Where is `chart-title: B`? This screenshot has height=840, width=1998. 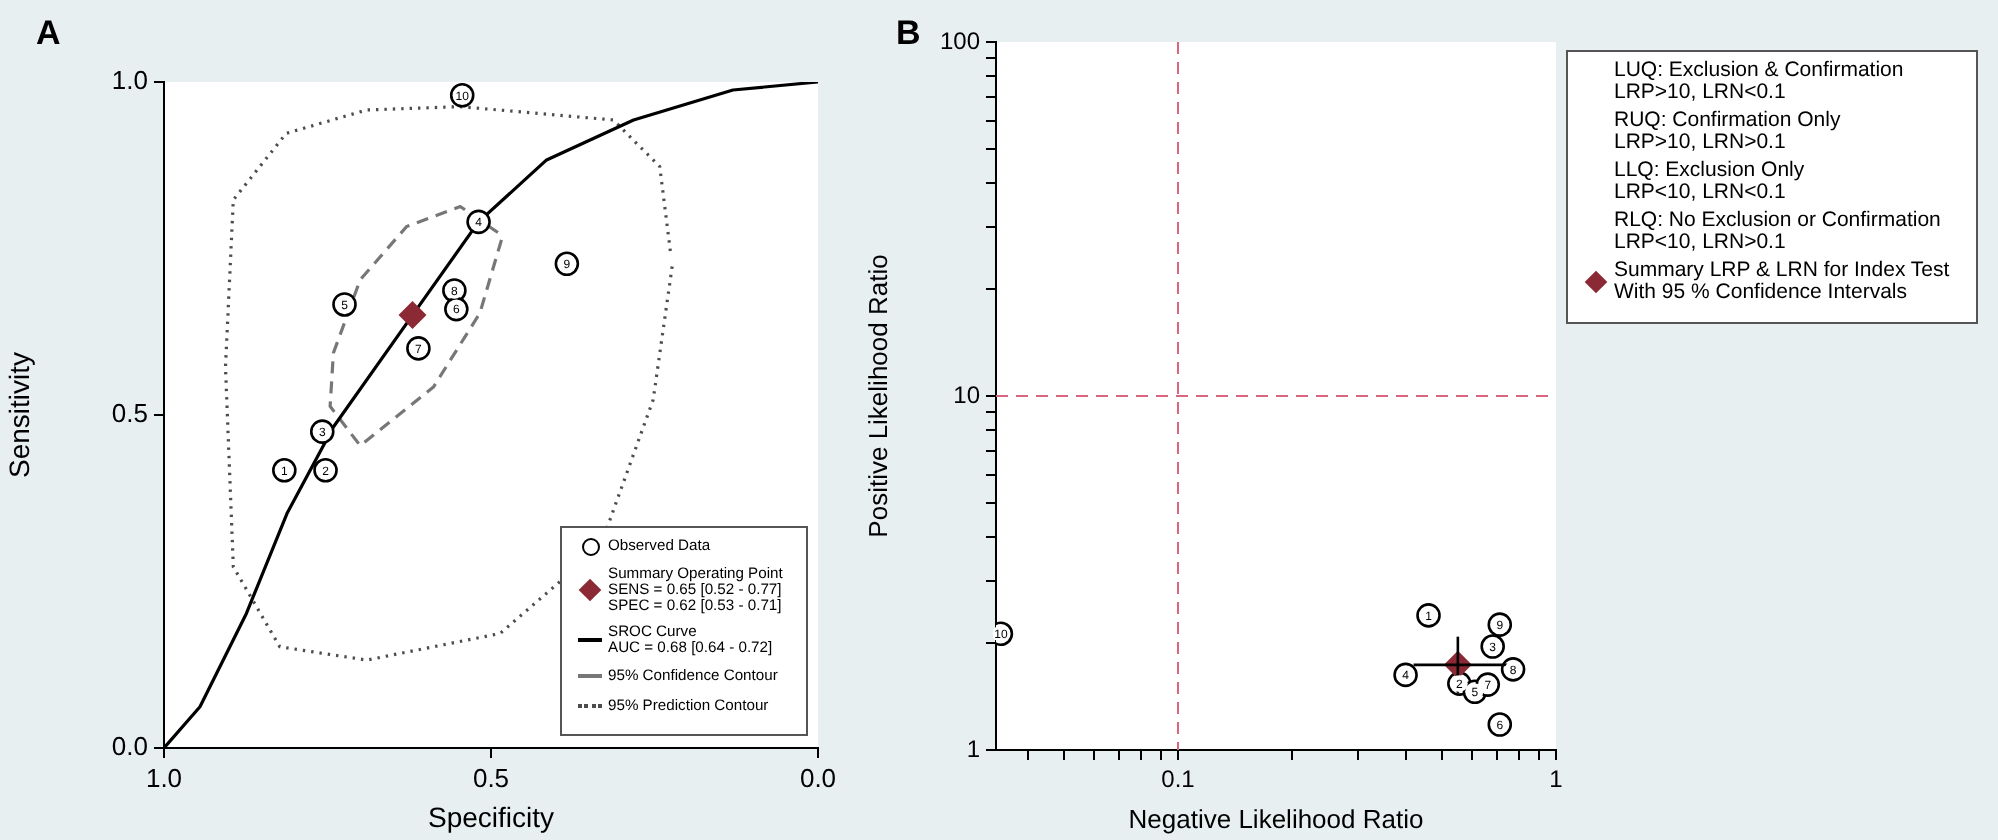 chart-title: B is located at coordinates (908, 34).